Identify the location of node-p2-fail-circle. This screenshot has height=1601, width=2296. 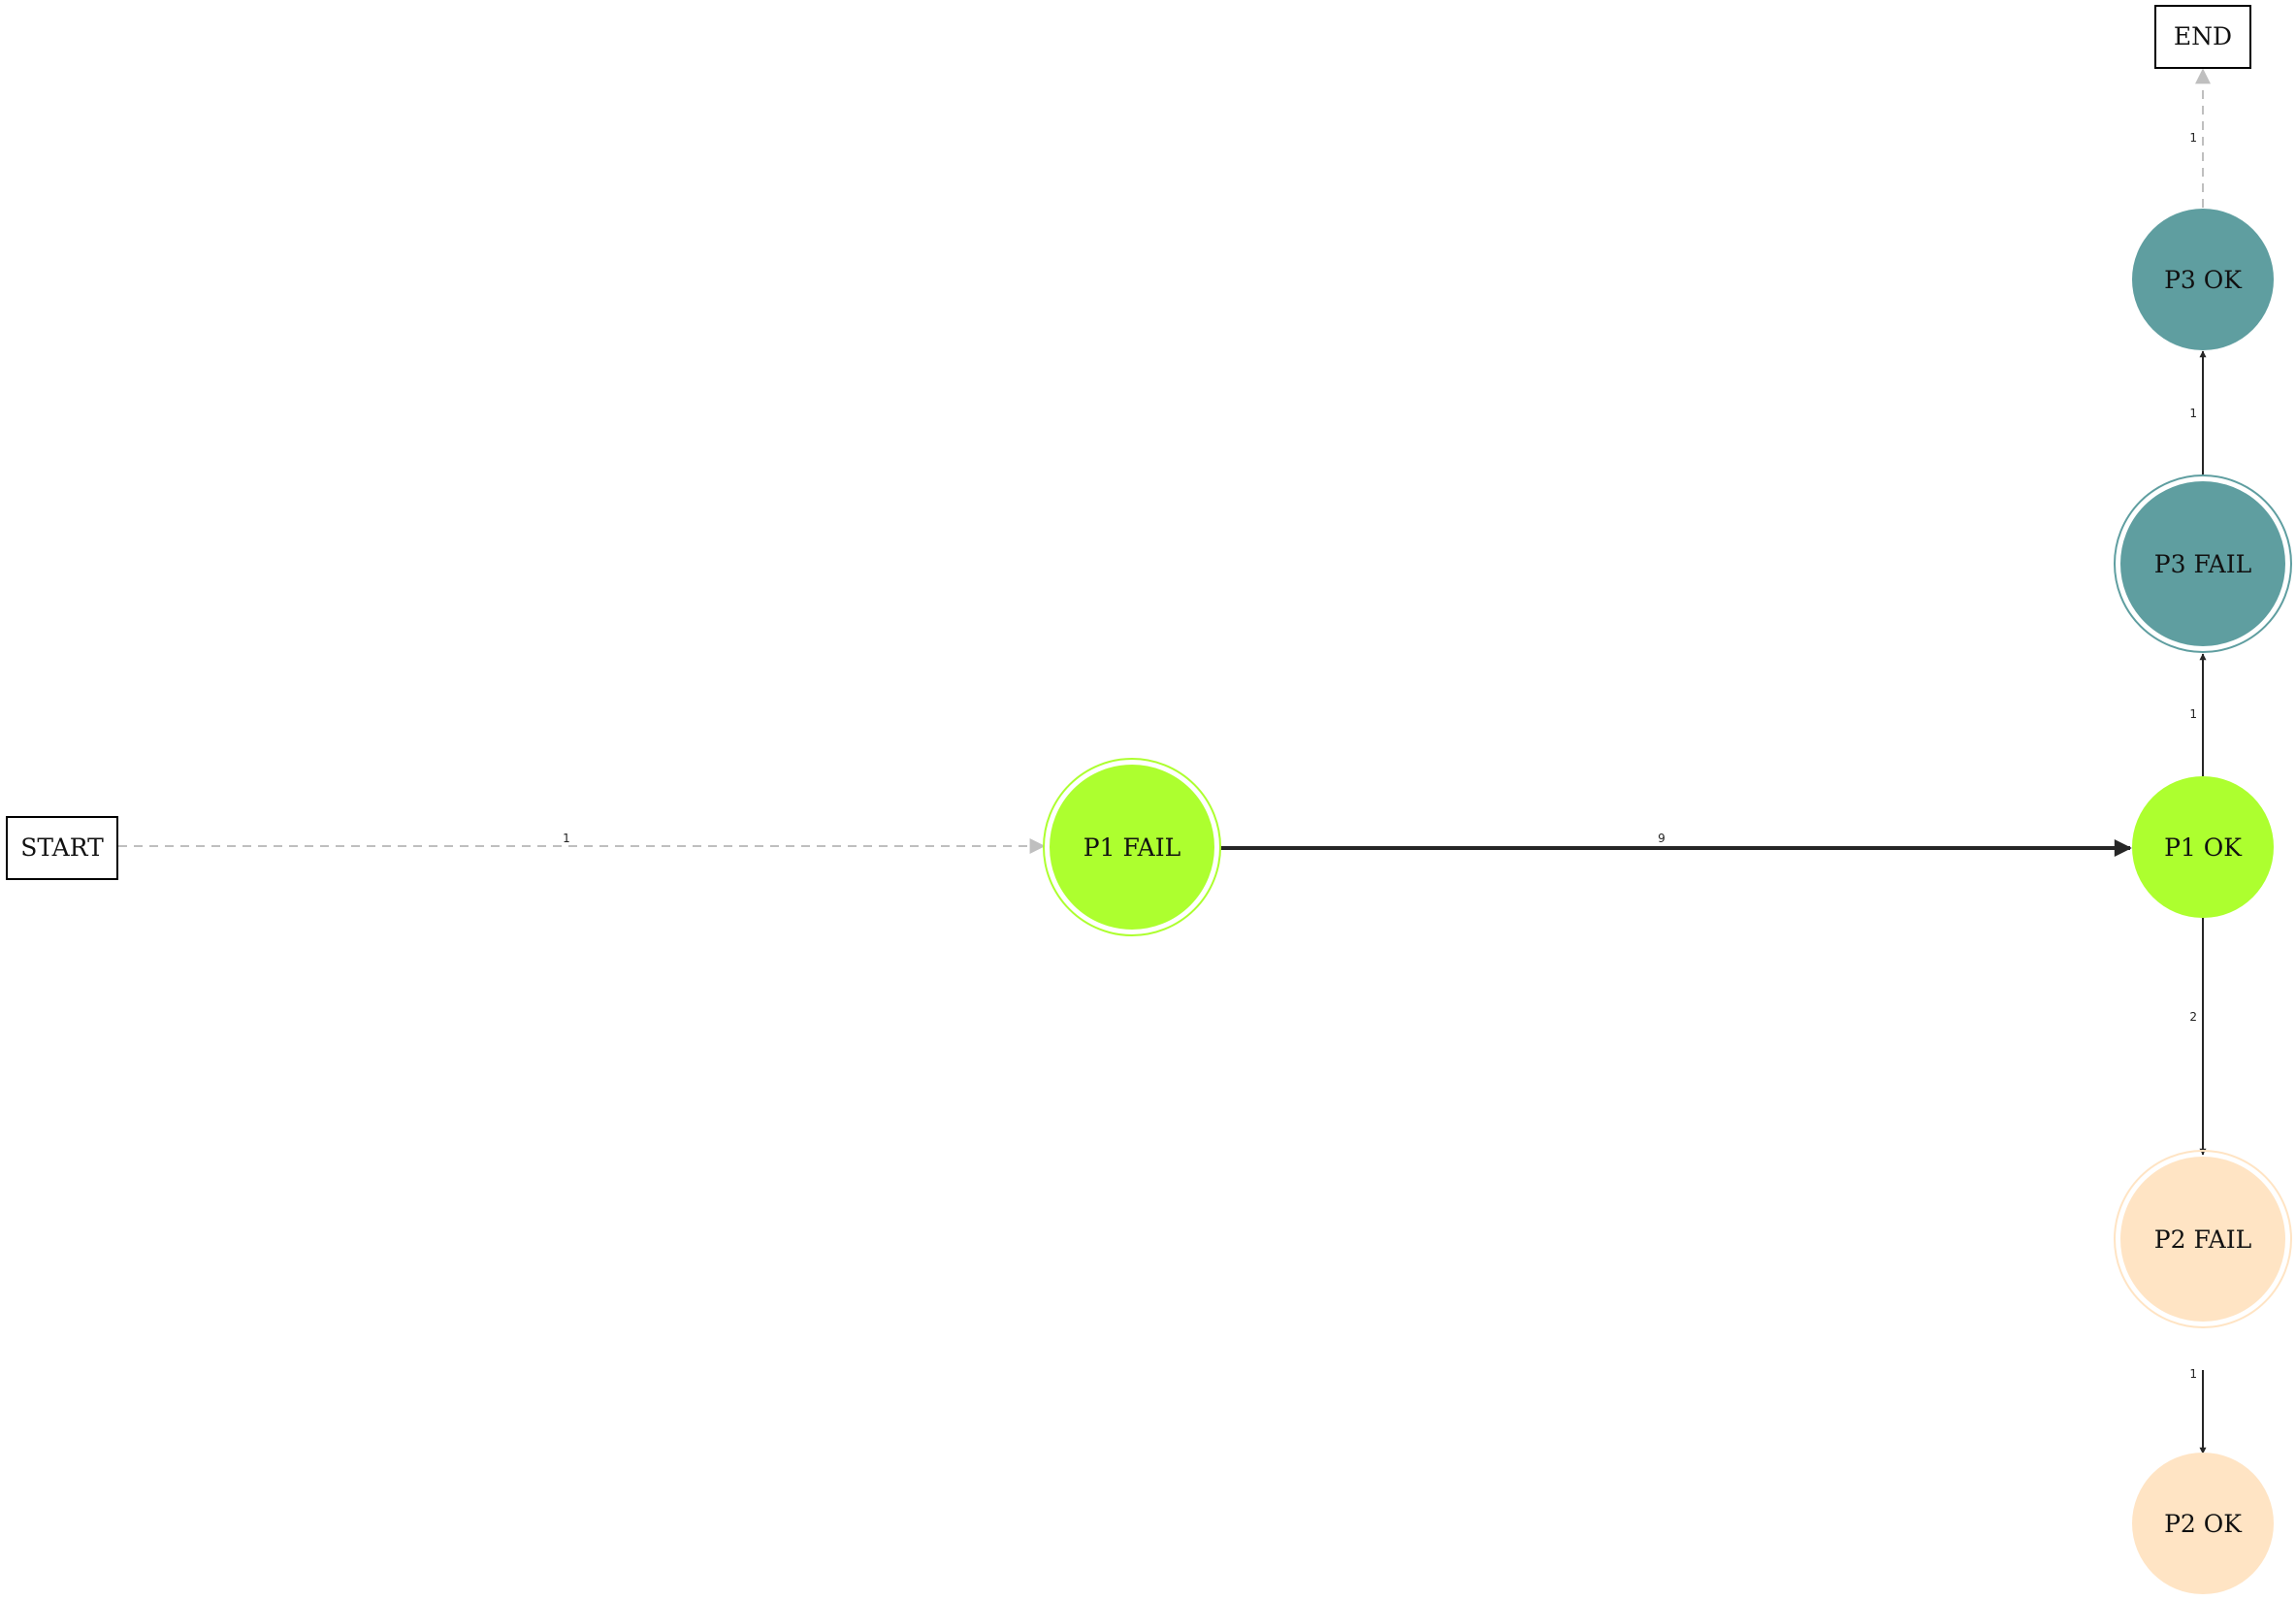
(2203, 1239).